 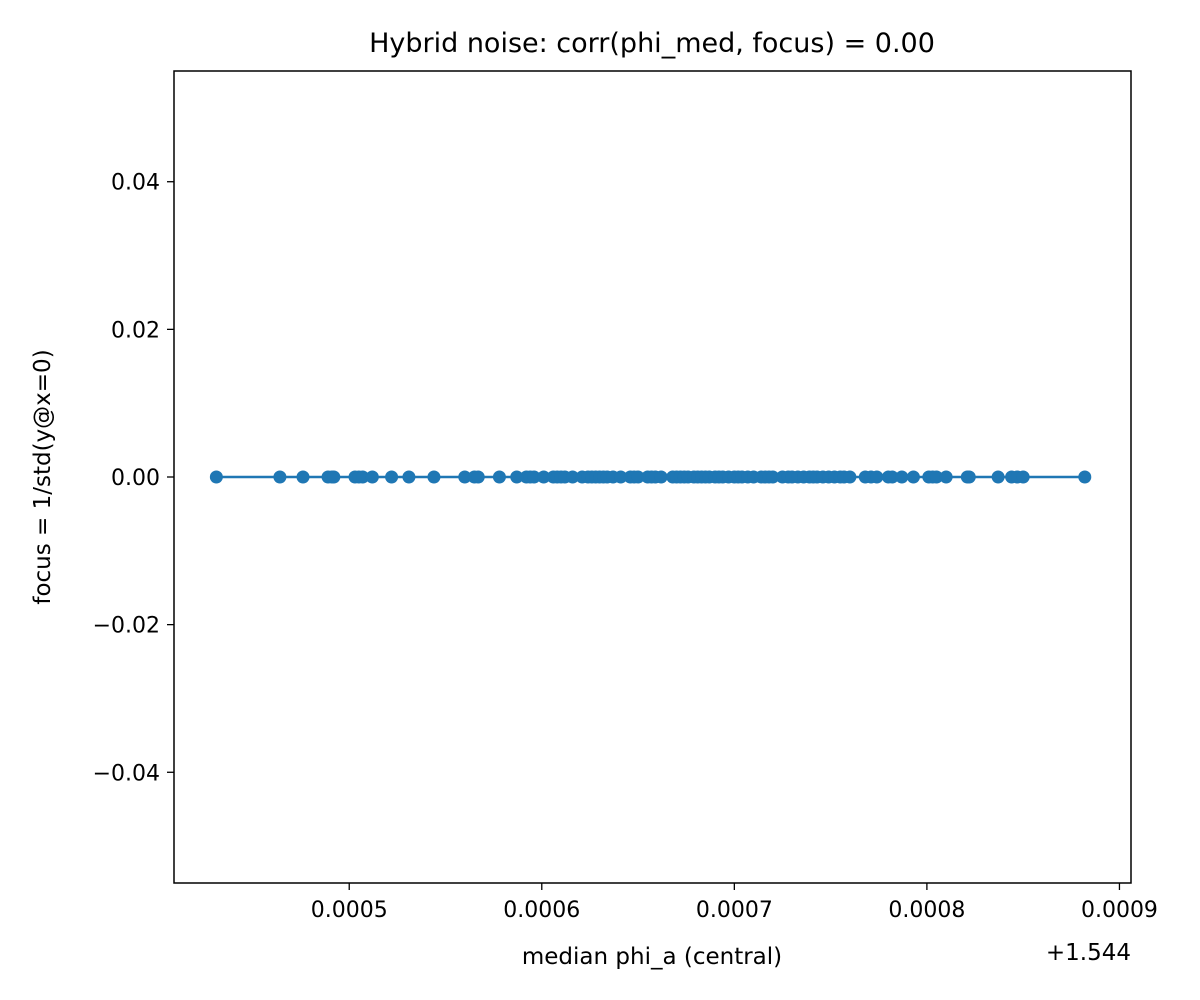 I want to click on x-tick-label: 0.0007, so click(x=734, y=910).